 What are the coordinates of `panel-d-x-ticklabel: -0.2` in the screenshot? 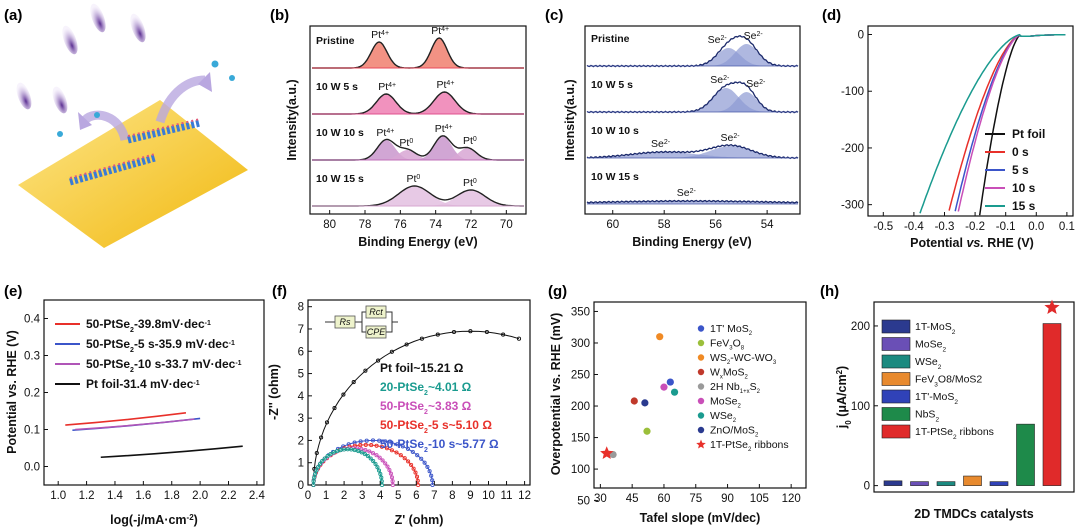 It's located at (975, 227).